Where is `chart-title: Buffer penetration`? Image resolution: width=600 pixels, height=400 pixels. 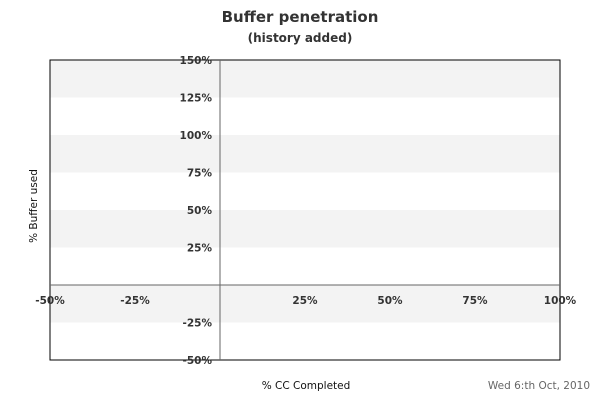 chart-title: Buffer penetration is located at coordinates (300, 17).